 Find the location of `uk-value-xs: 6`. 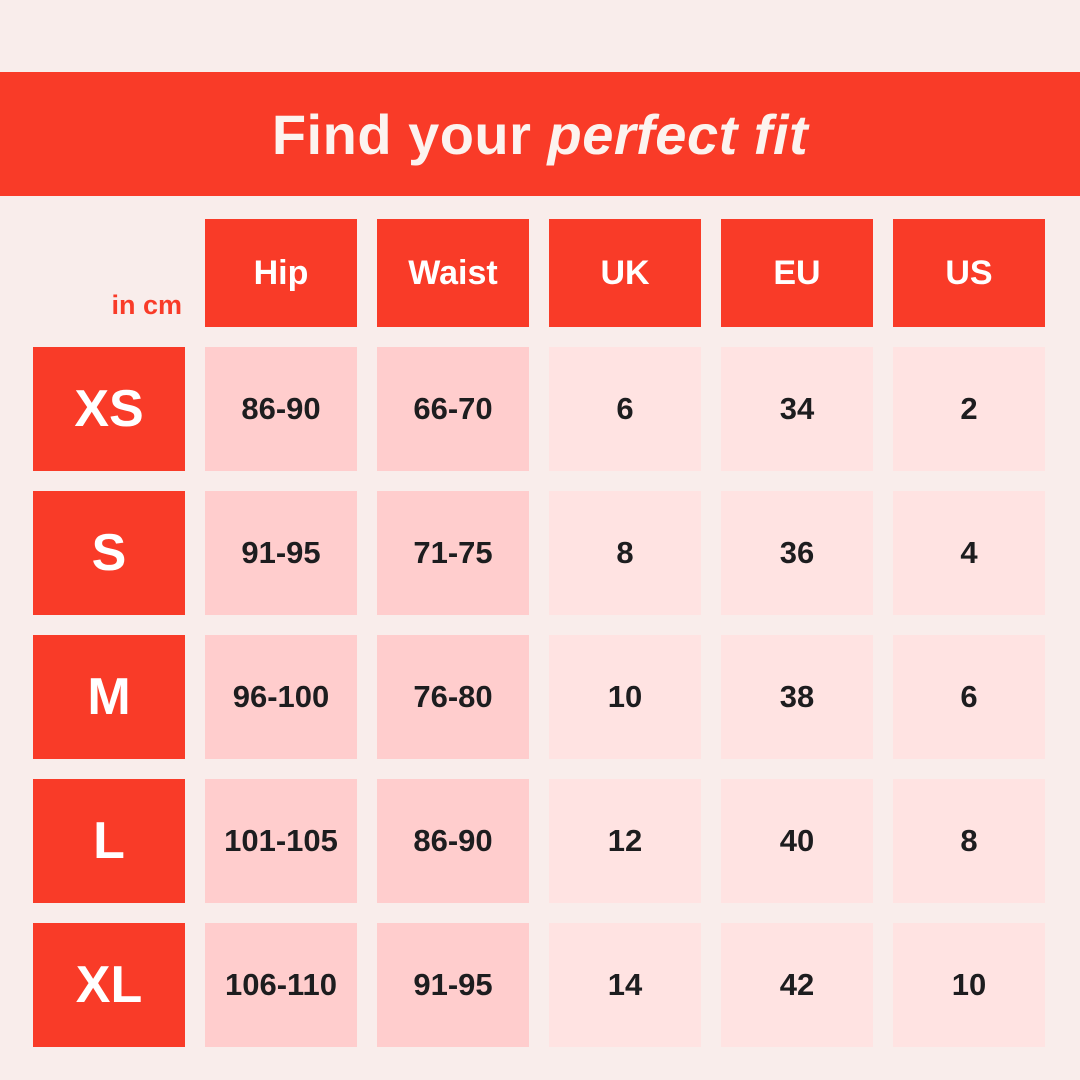

uk-value-xs: 6 is located at coordinates (625, 409).